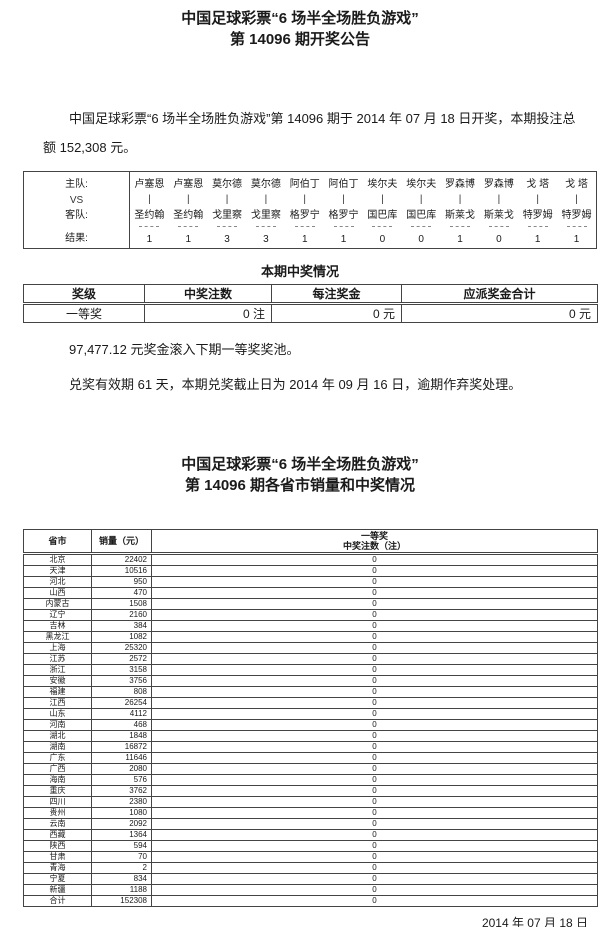  Describe the element at coordinates (304, 215) in the screenshot. I see `away-team-name: 格罗宁` at that location.